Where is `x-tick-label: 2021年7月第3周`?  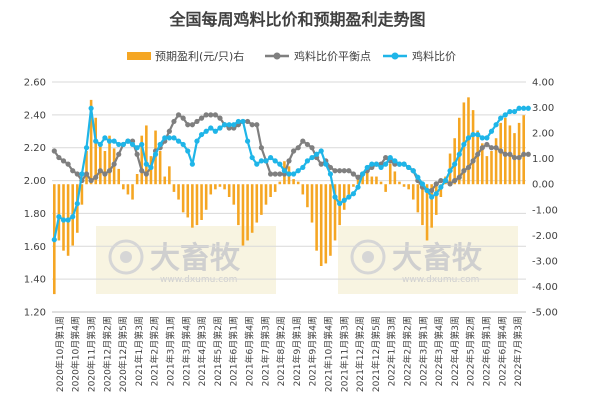
x-tick-label: 2021年7月第3周 is located at coordinates (265, 351).